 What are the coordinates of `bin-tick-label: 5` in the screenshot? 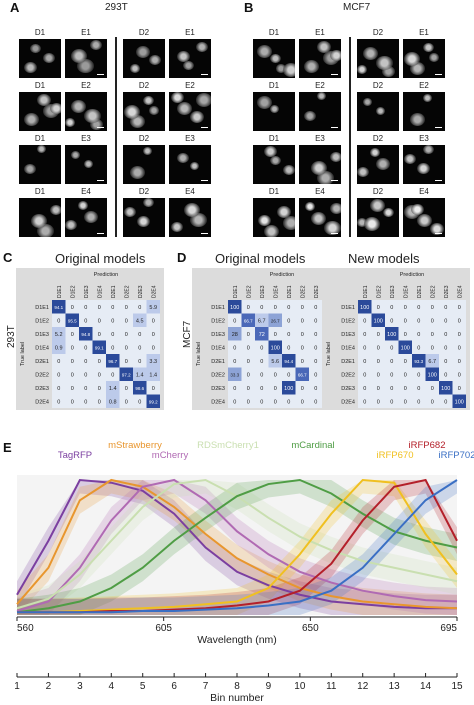 It's located at (143, 686).